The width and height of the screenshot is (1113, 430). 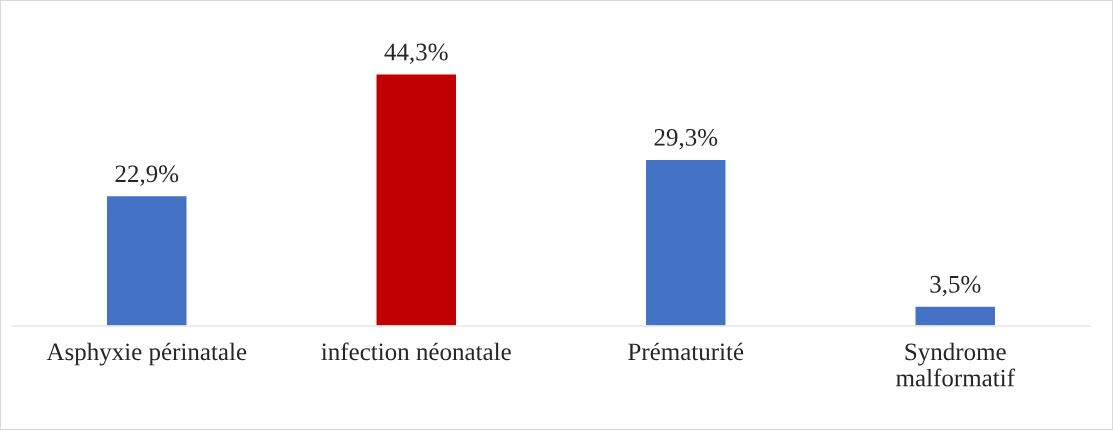 I want to click on data-label: 29,3%, so click(x=686, y=139).